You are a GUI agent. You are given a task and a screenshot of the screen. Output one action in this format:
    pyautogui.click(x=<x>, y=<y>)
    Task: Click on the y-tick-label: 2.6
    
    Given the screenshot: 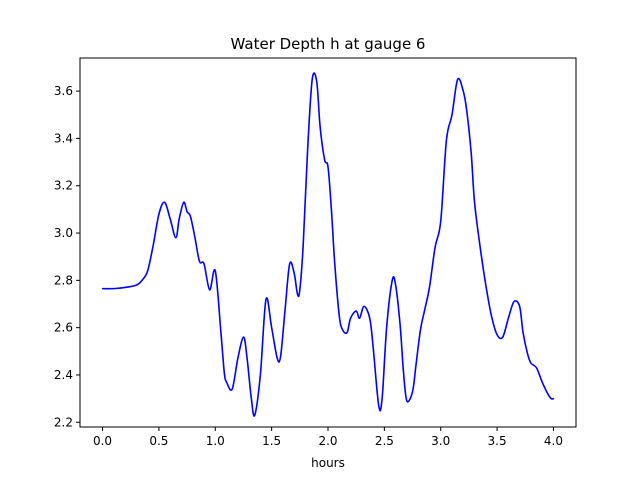 What is the action you would take?
    pyautogui.click(x=63, y=328)
    